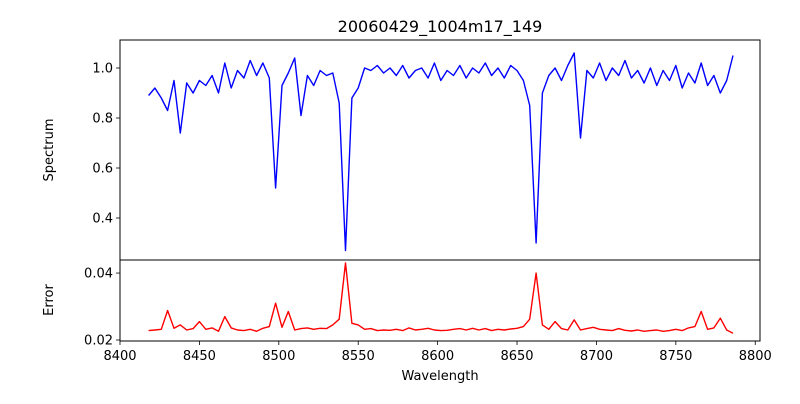  What do you see at coordinates (49, 150) in the screenshot?
I see `y-axis-label-spectrum: Spectrum` at bounding box center [49, 150].